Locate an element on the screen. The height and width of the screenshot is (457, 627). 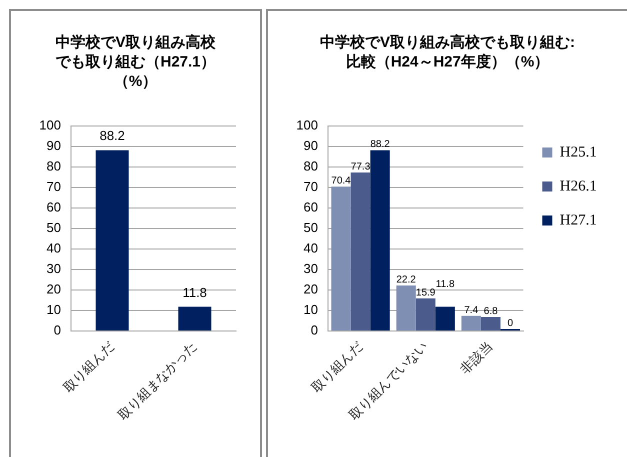
data-label: 15.9 is located at coordinates (426, 292).